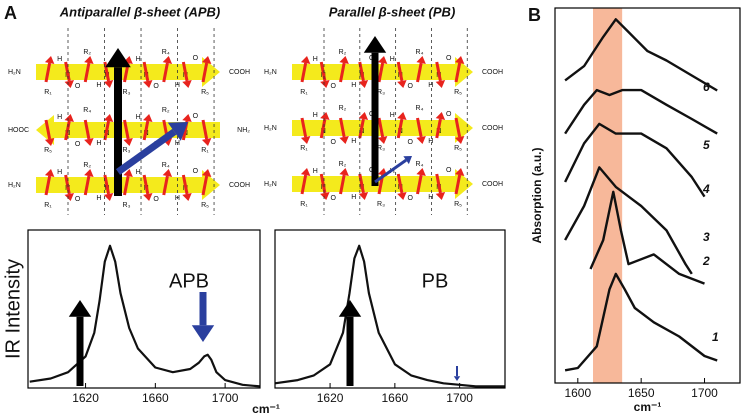 Image resolution: width=744 pixels, height=418 pixels. Describe the element at coordinates (706, 261) in the screenshot. I see `series-label: 2` at that location.